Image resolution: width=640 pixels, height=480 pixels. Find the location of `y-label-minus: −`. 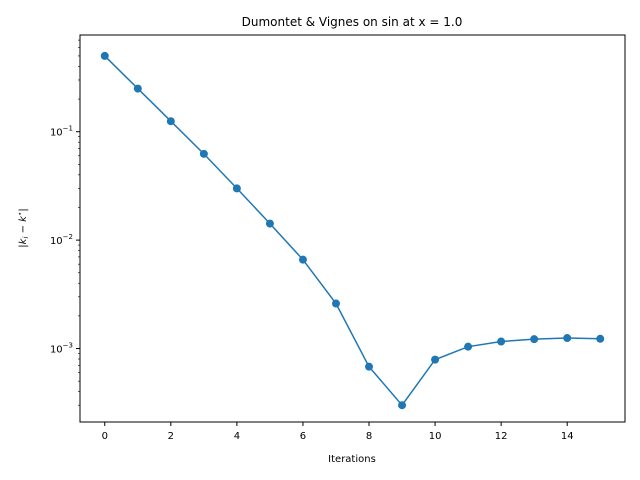

y-label-minus: − is located at coordinates (23, 229).